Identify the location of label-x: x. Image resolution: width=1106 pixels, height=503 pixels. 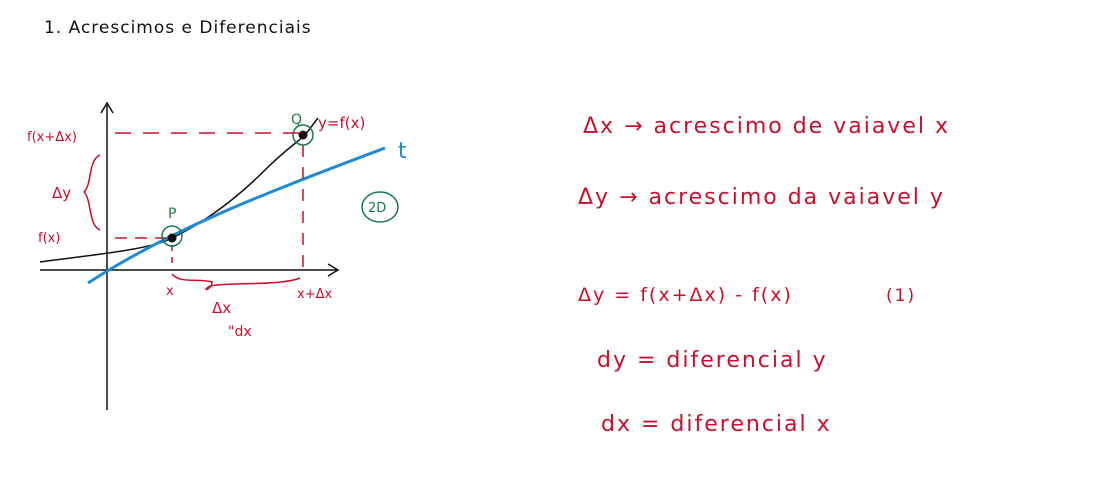
(170, 291).